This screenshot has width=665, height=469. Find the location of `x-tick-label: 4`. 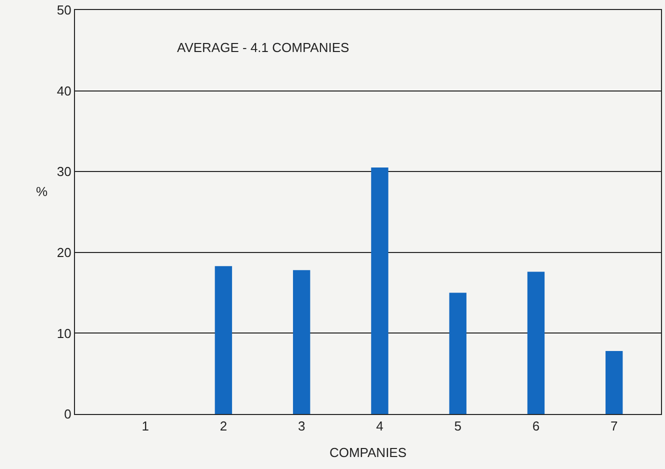

x-tick-label: 4 is located at coordinates (380, 426).